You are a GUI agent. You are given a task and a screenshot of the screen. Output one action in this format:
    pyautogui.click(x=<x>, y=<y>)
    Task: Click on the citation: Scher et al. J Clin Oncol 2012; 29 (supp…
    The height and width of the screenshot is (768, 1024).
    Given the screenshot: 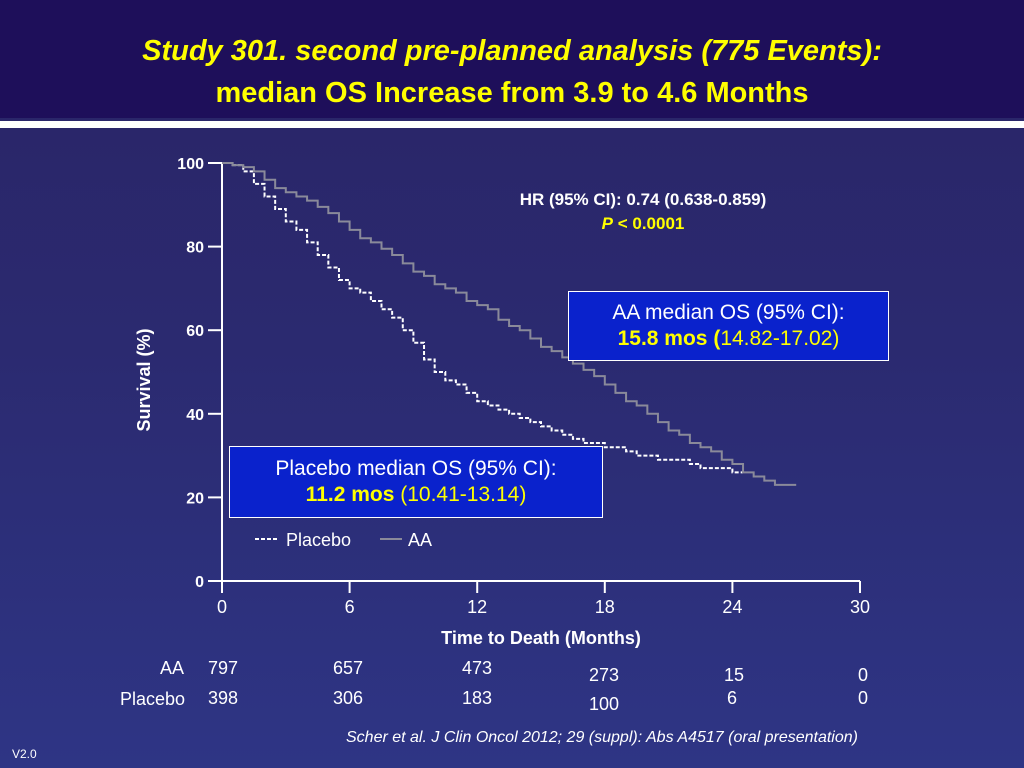 What is the action you would take?
    pyautogui.click(x=602, y=737)
    